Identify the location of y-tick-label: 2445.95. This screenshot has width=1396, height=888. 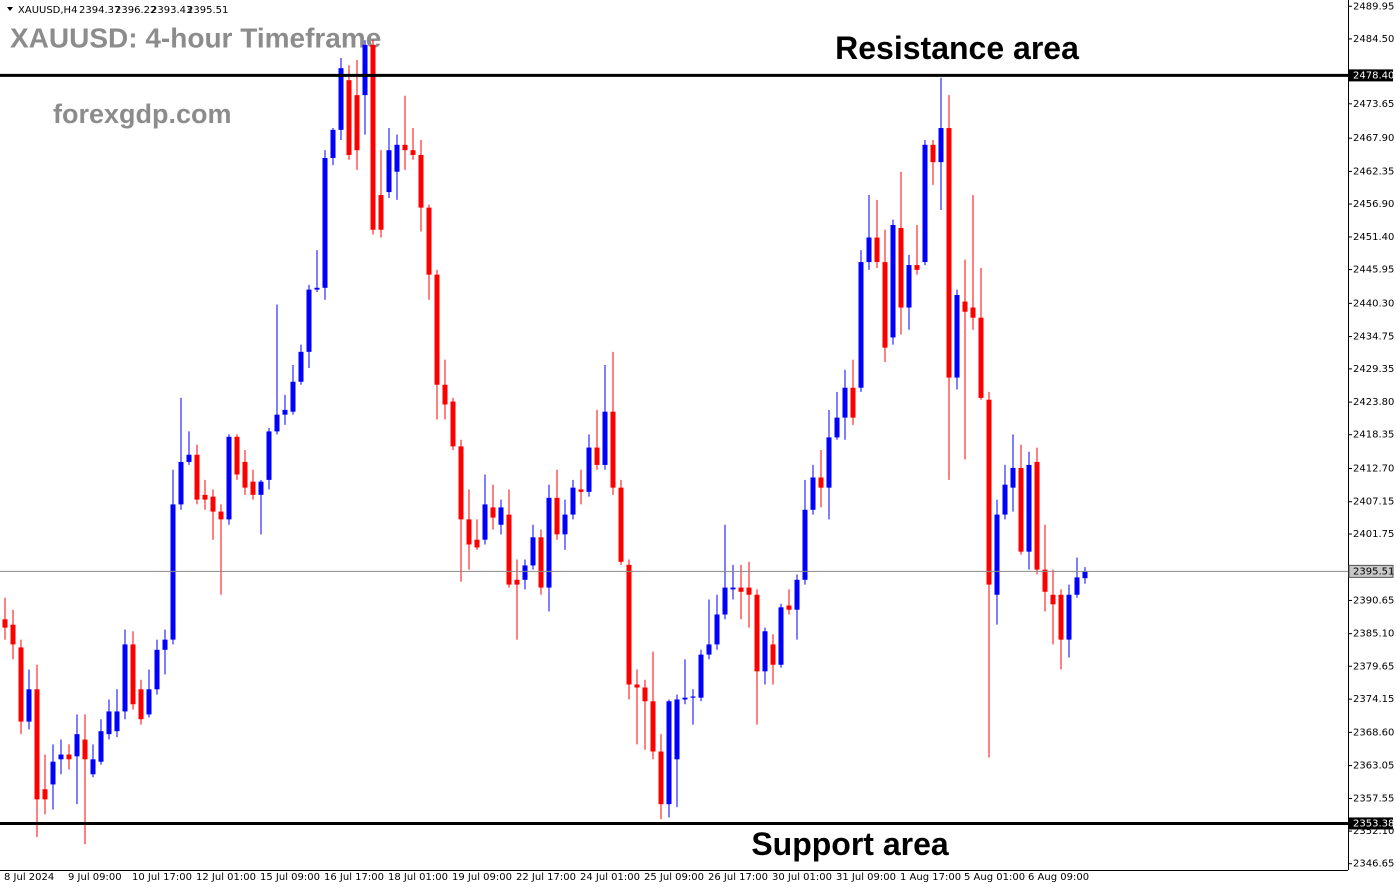
(1373, 270).